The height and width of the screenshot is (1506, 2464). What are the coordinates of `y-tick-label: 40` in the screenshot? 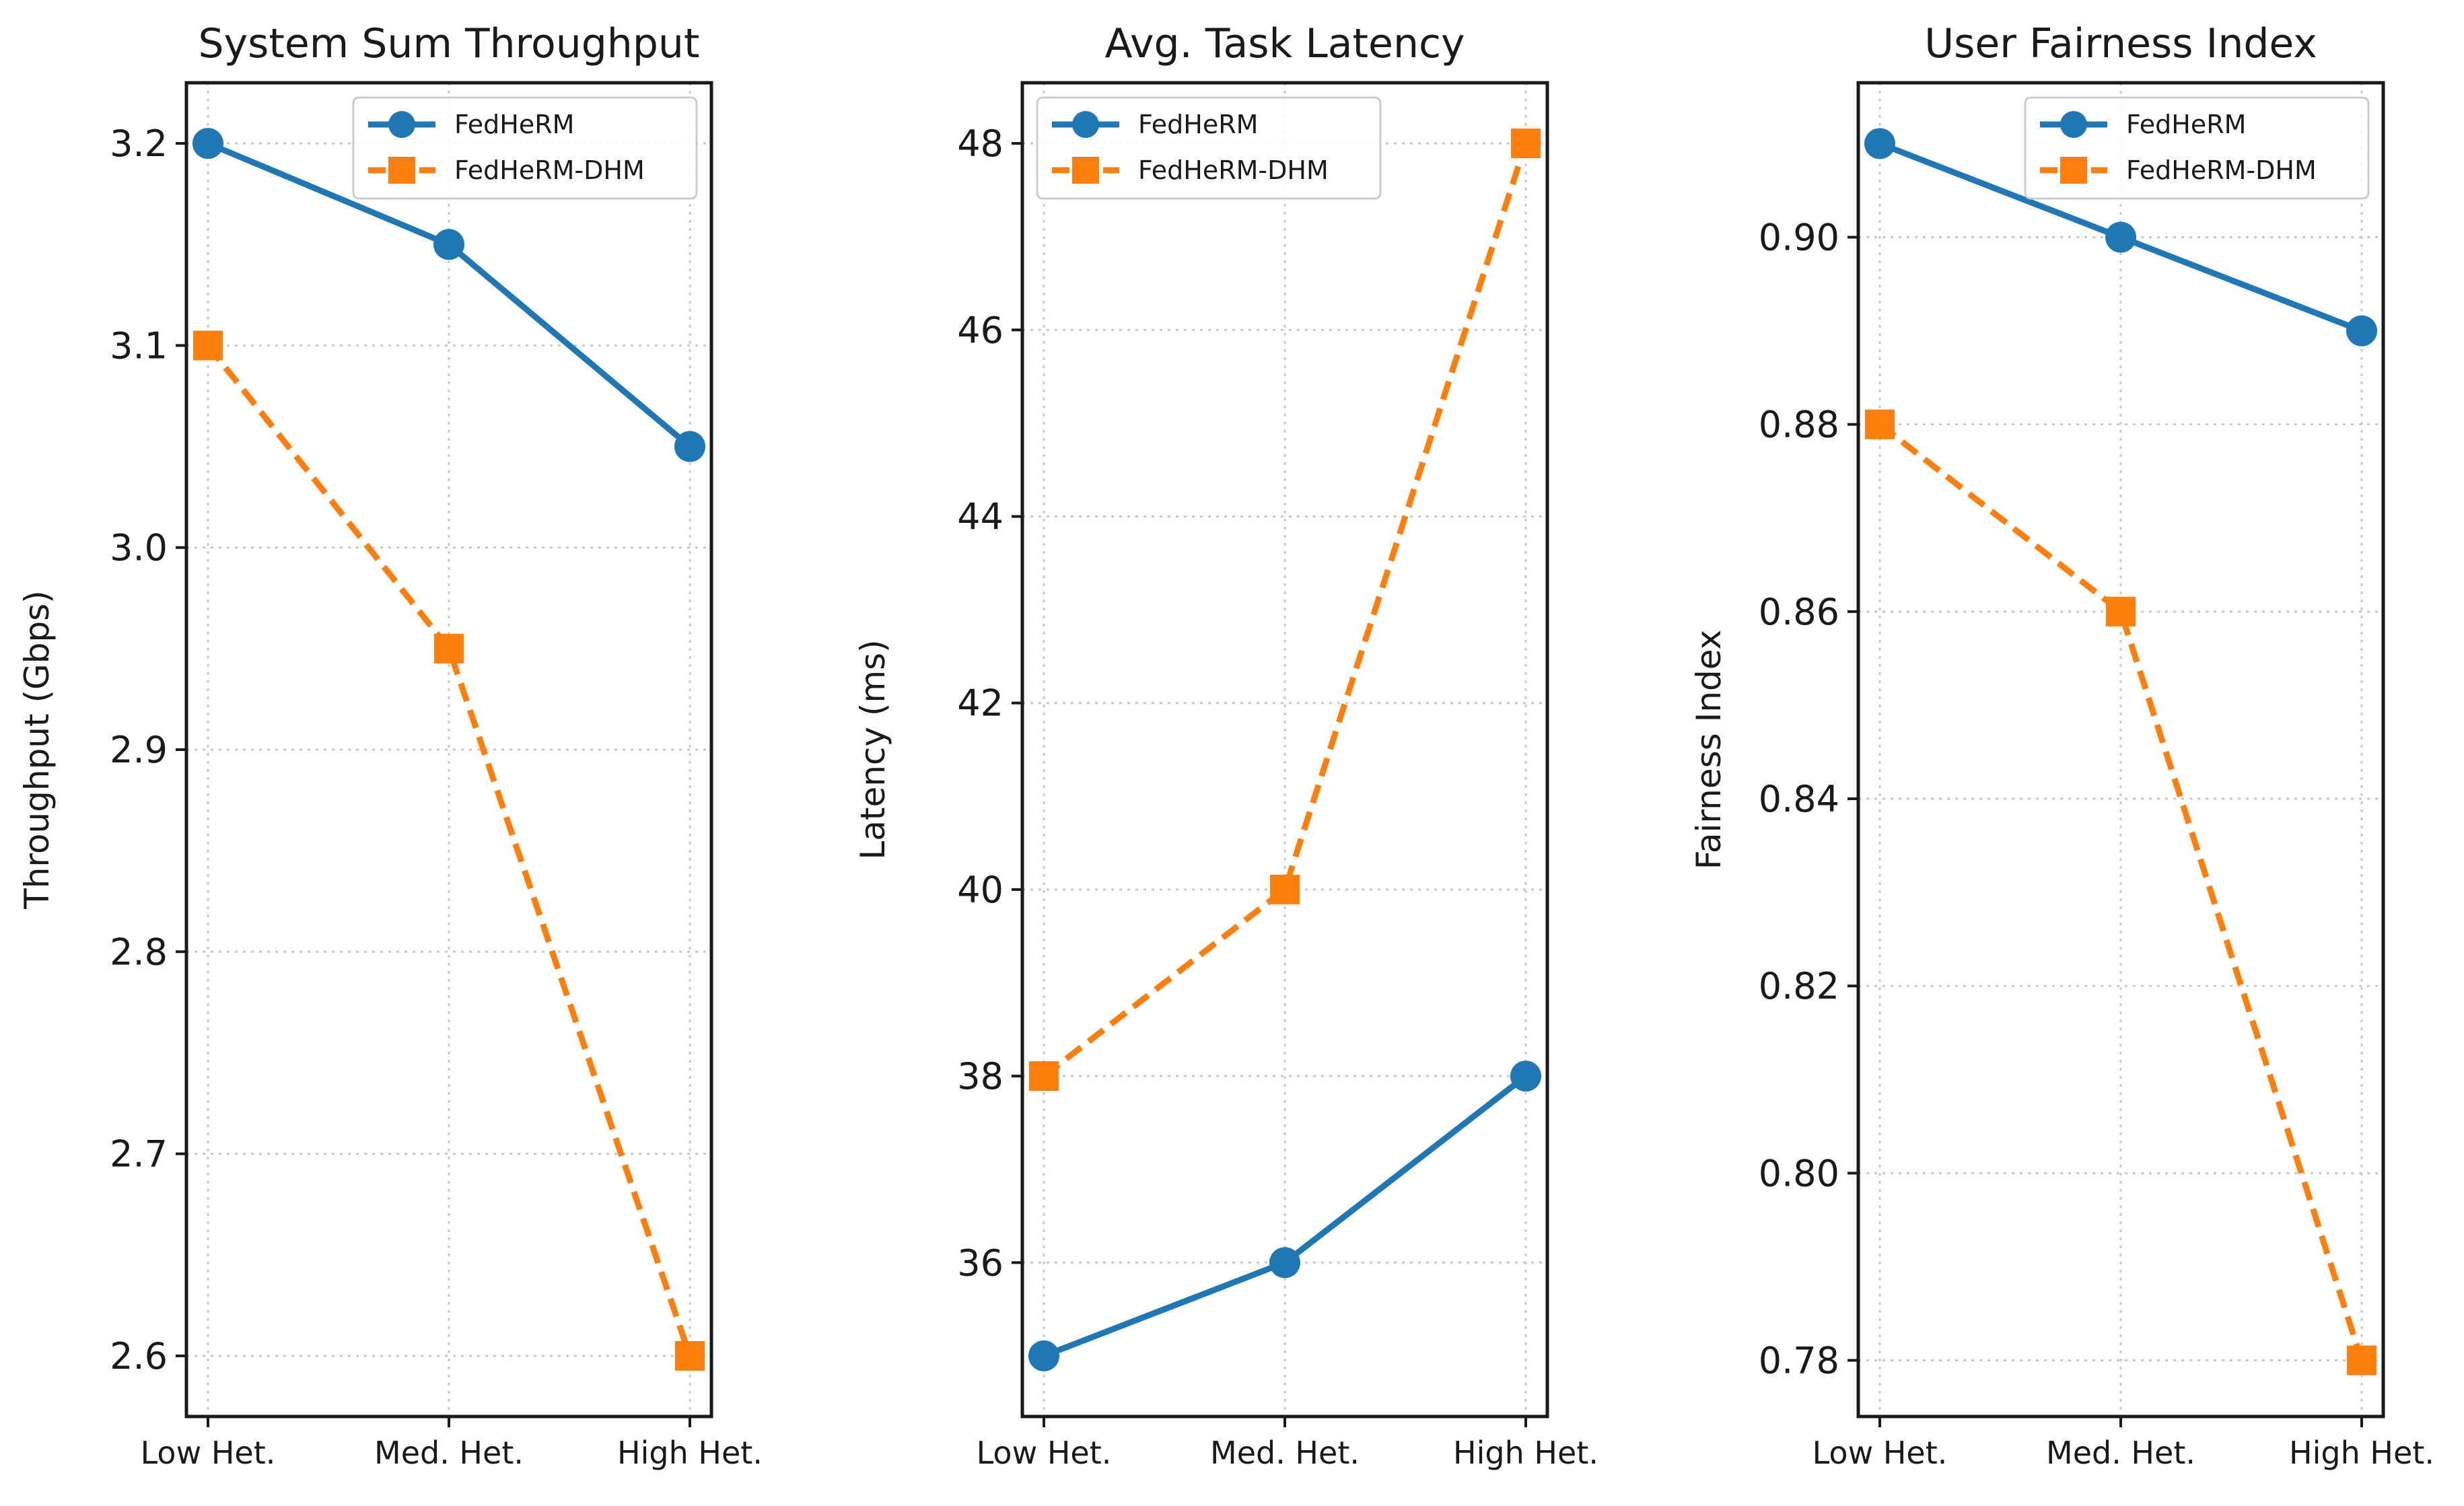 It's located at (981, 890).